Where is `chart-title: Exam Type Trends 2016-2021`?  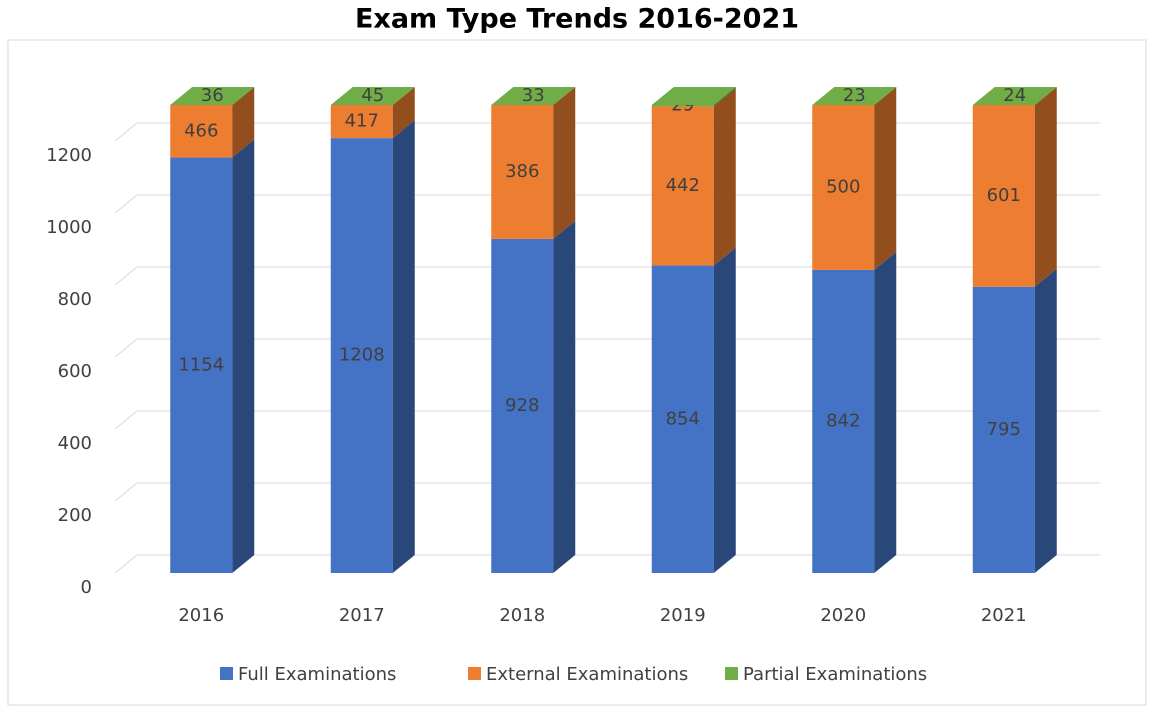
chart-title: Exam Type Trends 2016-2021 is located at coordinates (577, 19).